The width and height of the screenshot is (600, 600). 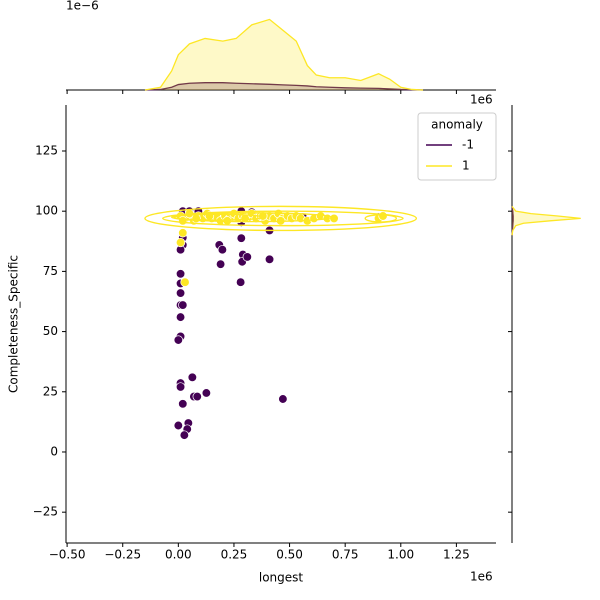 I want to click on top-x-offset: 1e6, so click(x=481, y=100).